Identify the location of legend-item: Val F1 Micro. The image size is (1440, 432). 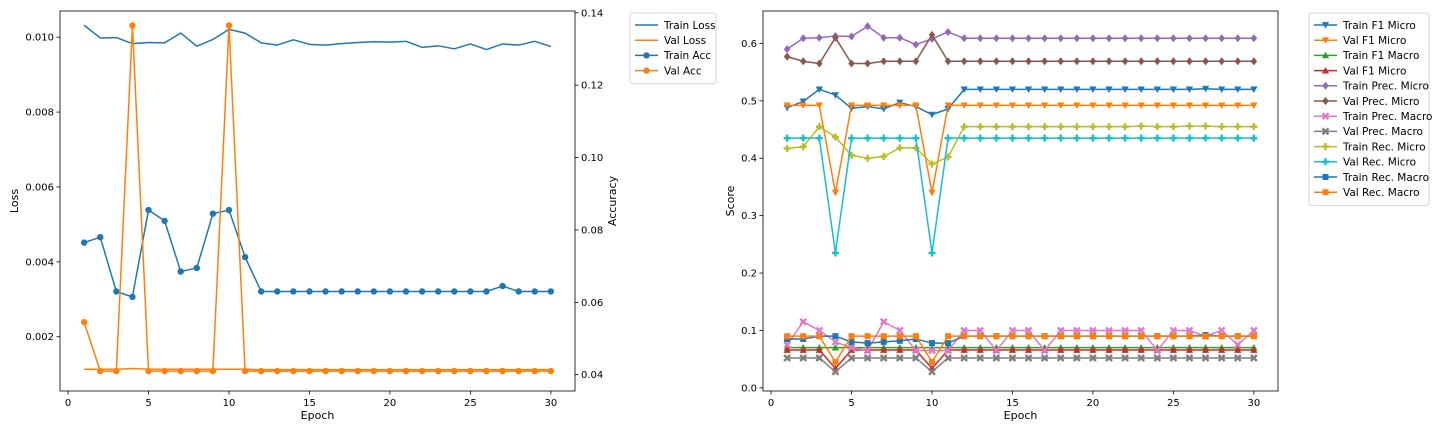
(1360, 71).